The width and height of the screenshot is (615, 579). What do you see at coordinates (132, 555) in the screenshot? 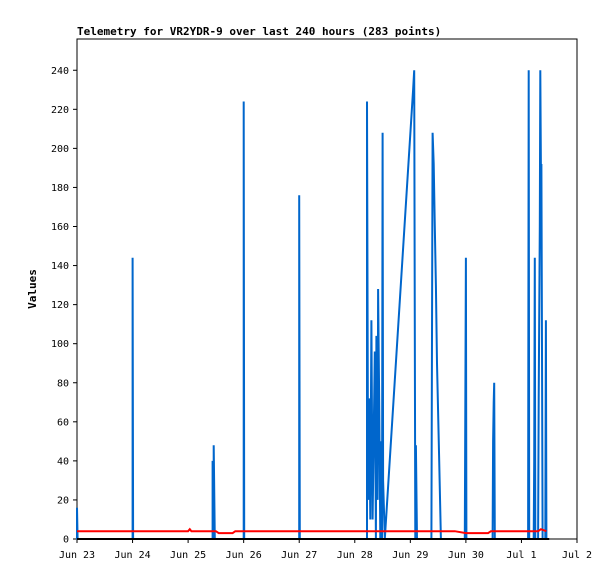
I see `x-tick-label: Jun 24` at bounding box center [132, 555].